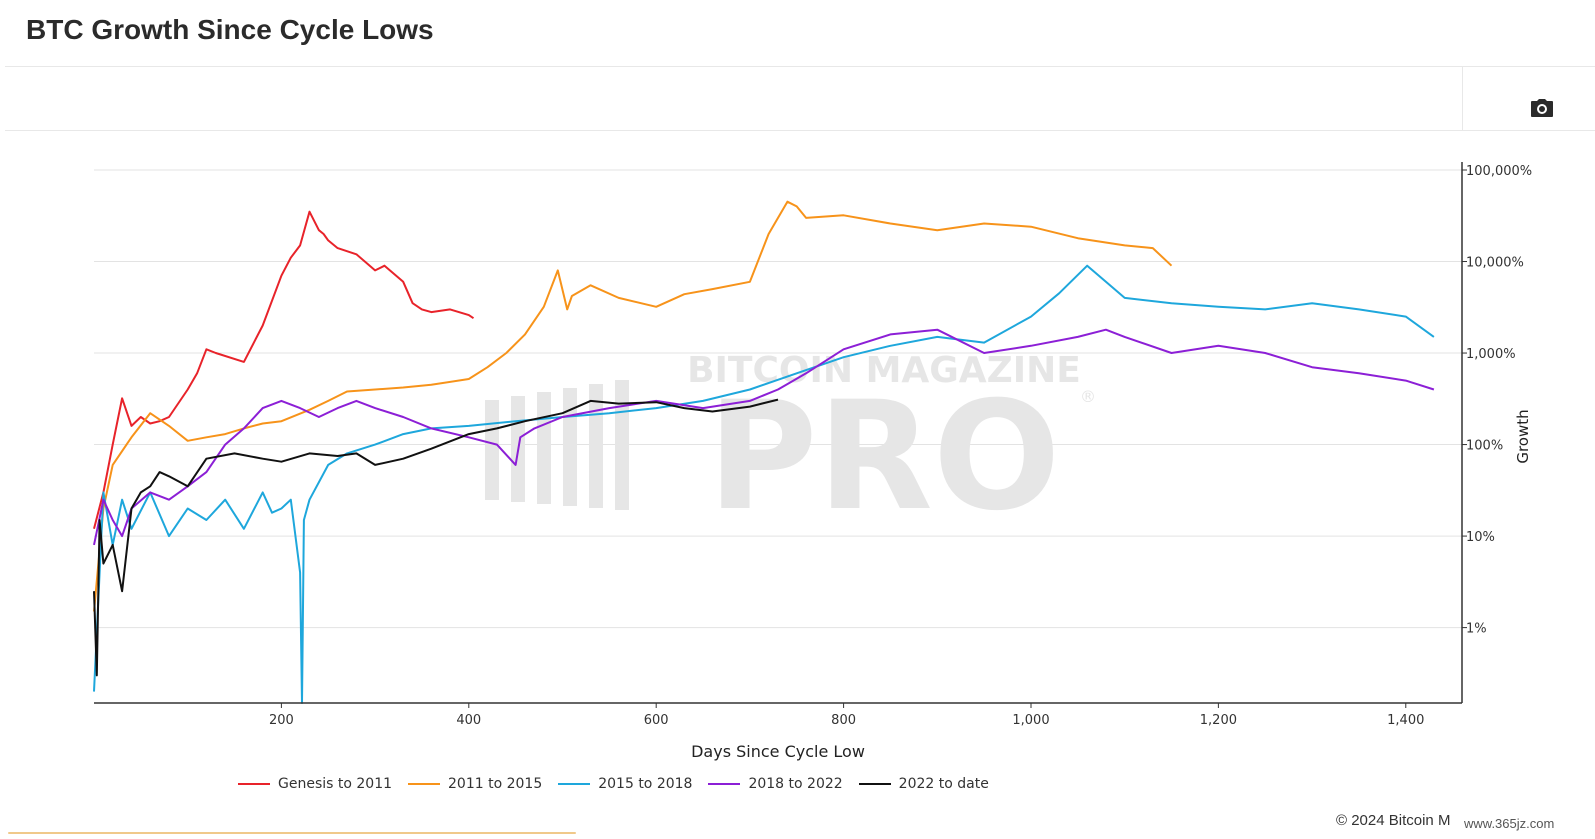 Image resolution: width=1595 pixels, height=839 pixels. I want to click on x-axis-title: Days Since Cycle Low, so click(778, 751).